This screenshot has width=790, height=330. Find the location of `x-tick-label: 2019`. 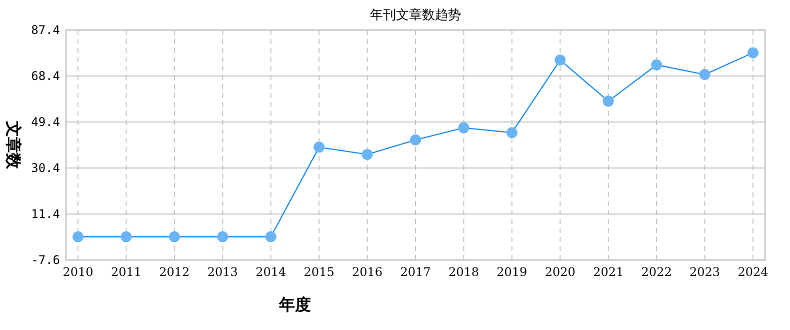

x-tick-label: 2019 is located at coordinates (512, 272).